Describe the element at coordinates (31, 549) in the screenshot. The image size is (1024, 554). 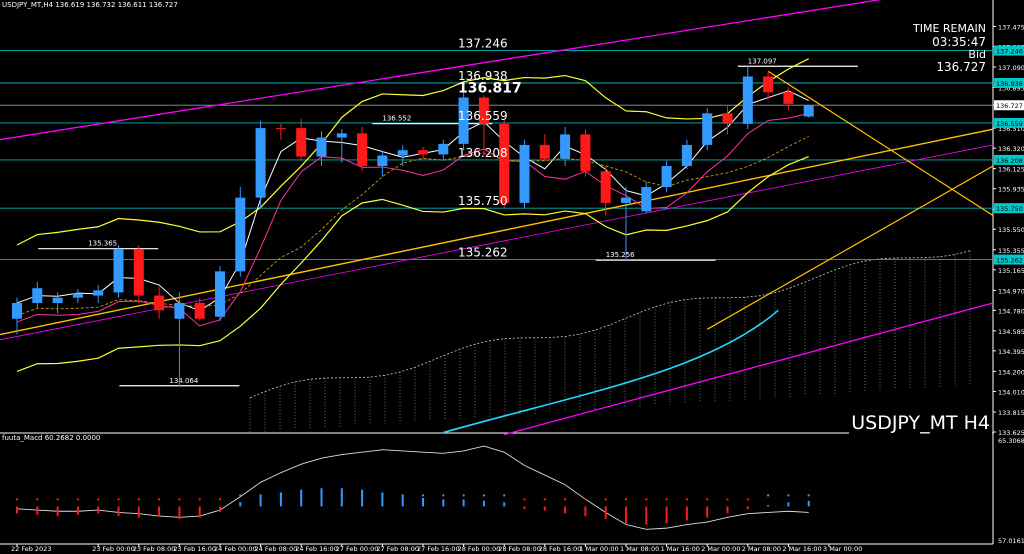
I see `time-tick-label: 22 Feb 2023` at that location.